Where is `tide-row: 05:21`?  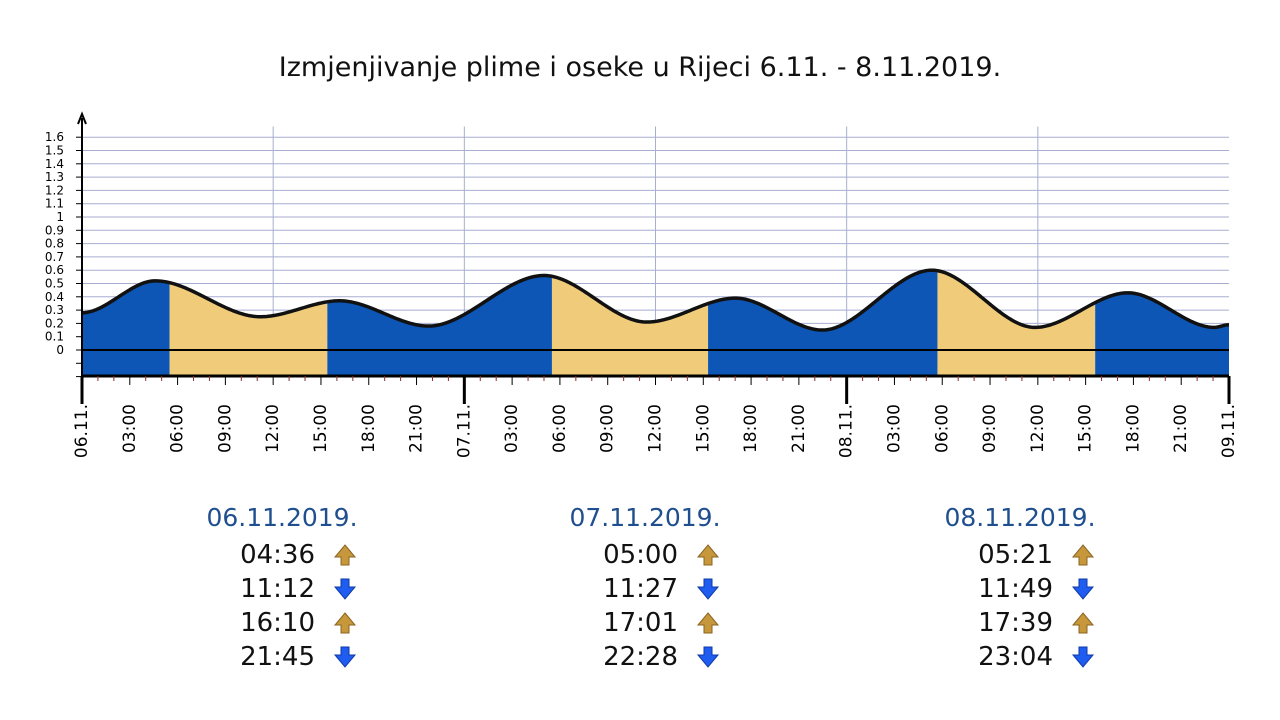
tide-row: 05:21 is located at coordinates (1020, 555).